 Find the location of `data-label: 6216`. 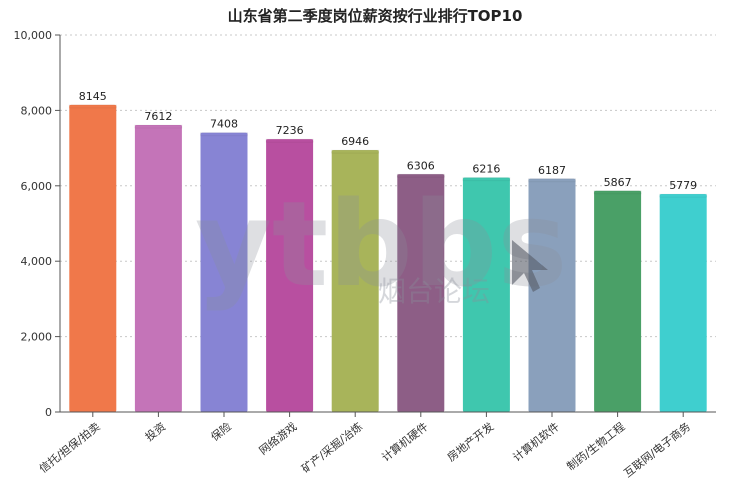

data-label: 6216 is located at coordinates (486, 169).